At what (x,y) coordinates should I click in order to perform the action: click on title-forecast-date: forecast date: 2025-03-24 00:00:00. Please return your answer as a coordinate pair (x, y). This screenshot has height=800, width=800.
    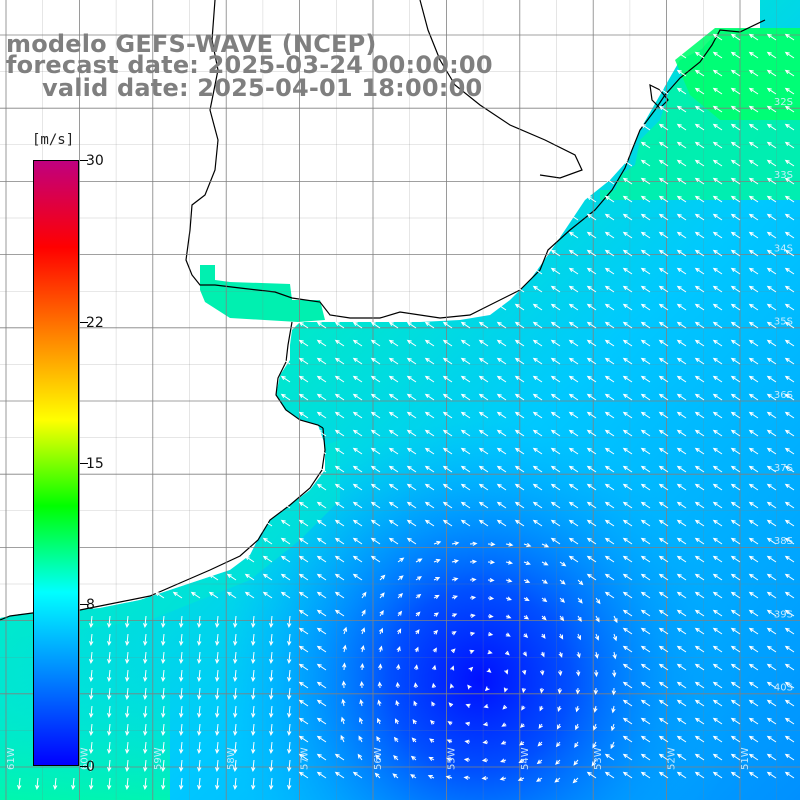
    Looking at the image, I should click on (249, 65).